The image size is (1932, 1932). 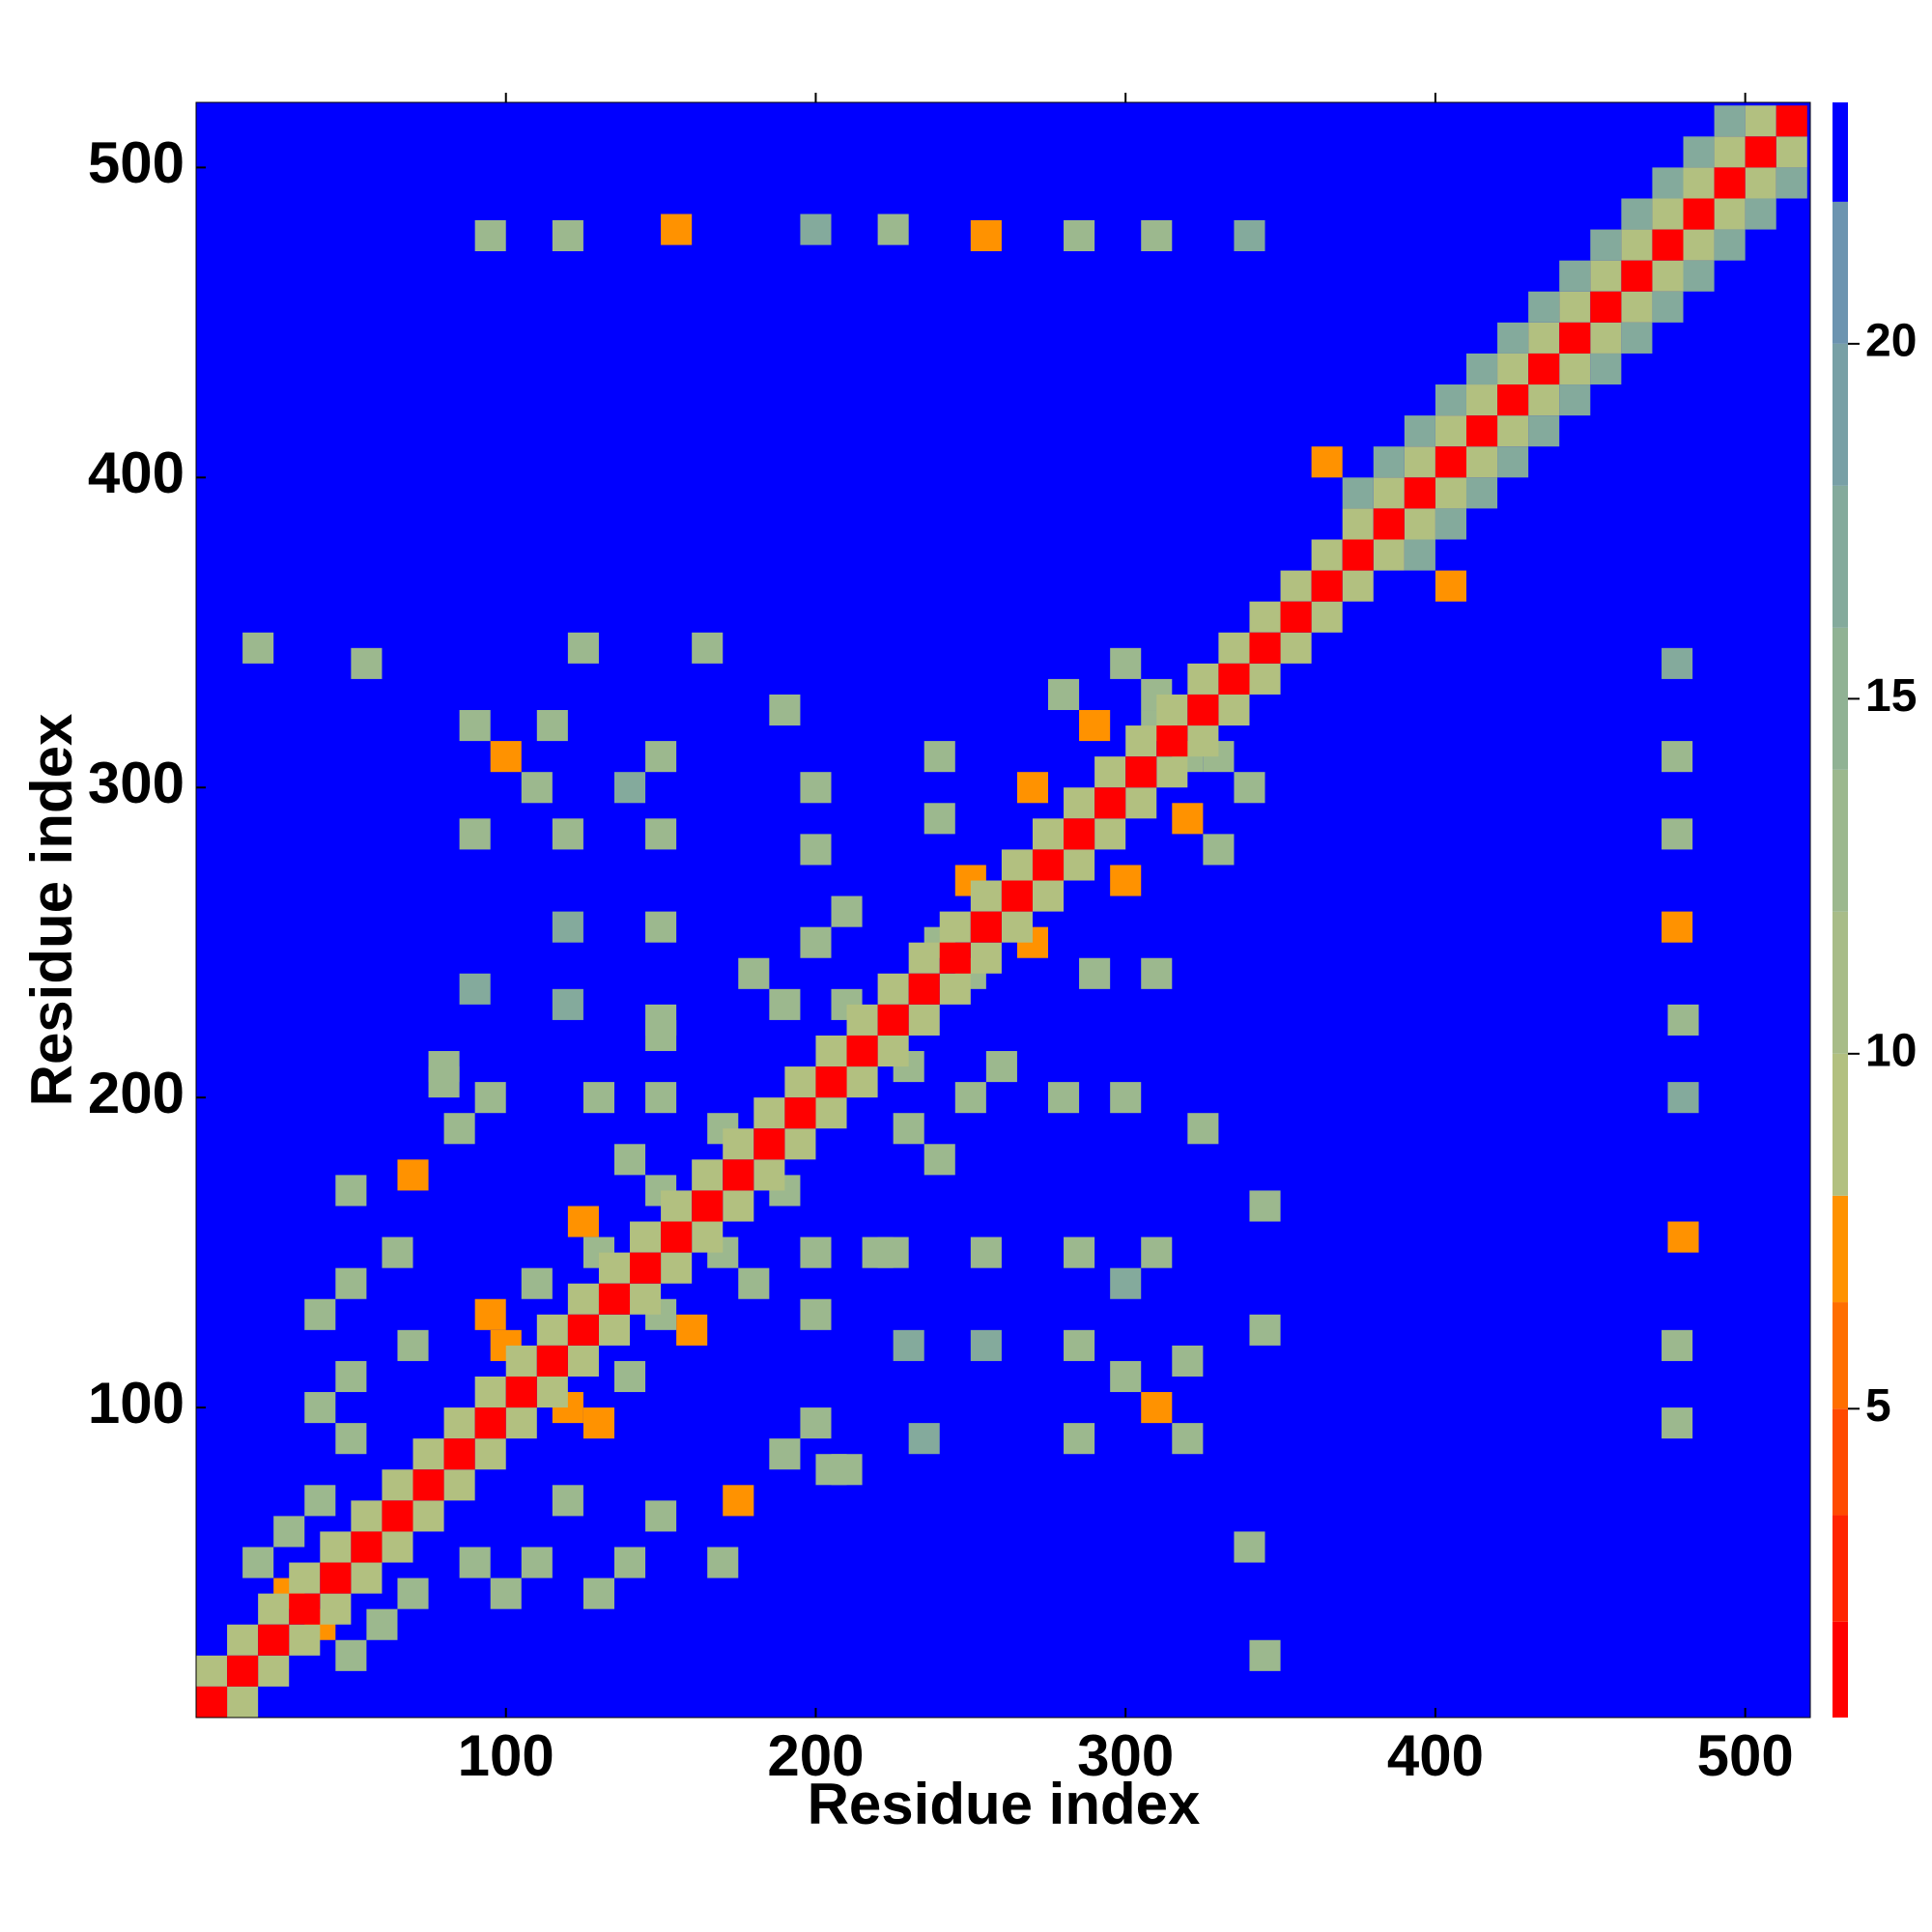 What do you see at coordinates (506, 1755) in the screenshot?
I see `x-tick-label: 100` at bounding box center [506, 1755].